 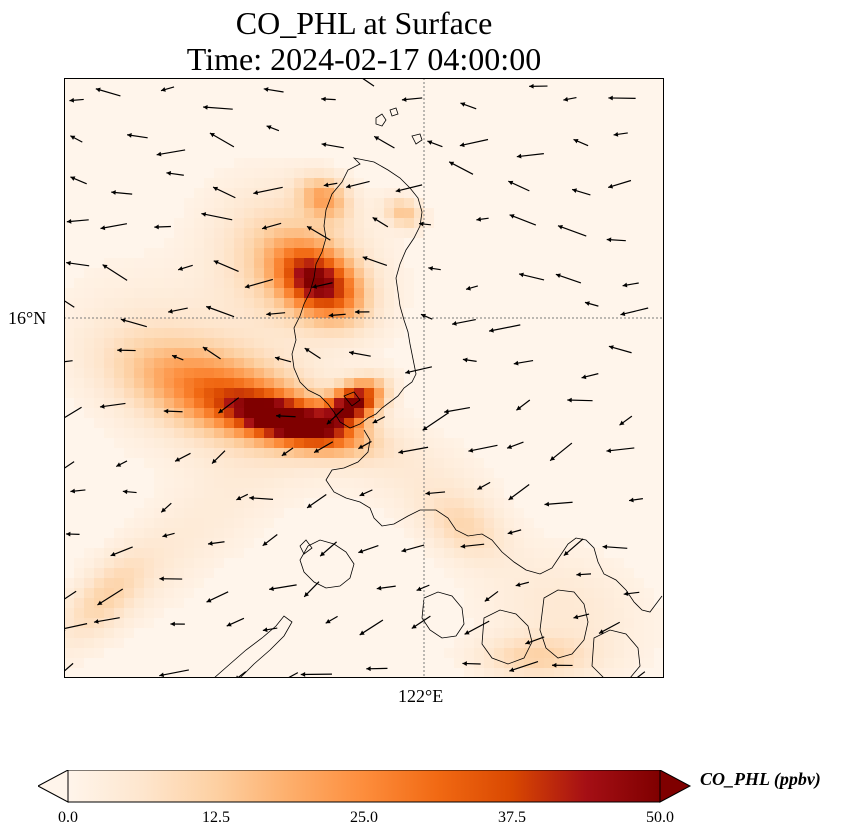 What do you see at coordinates (421, 696) in the screenshot?
I see `longitude-label: 122°E` at bounding box center [421, 696].